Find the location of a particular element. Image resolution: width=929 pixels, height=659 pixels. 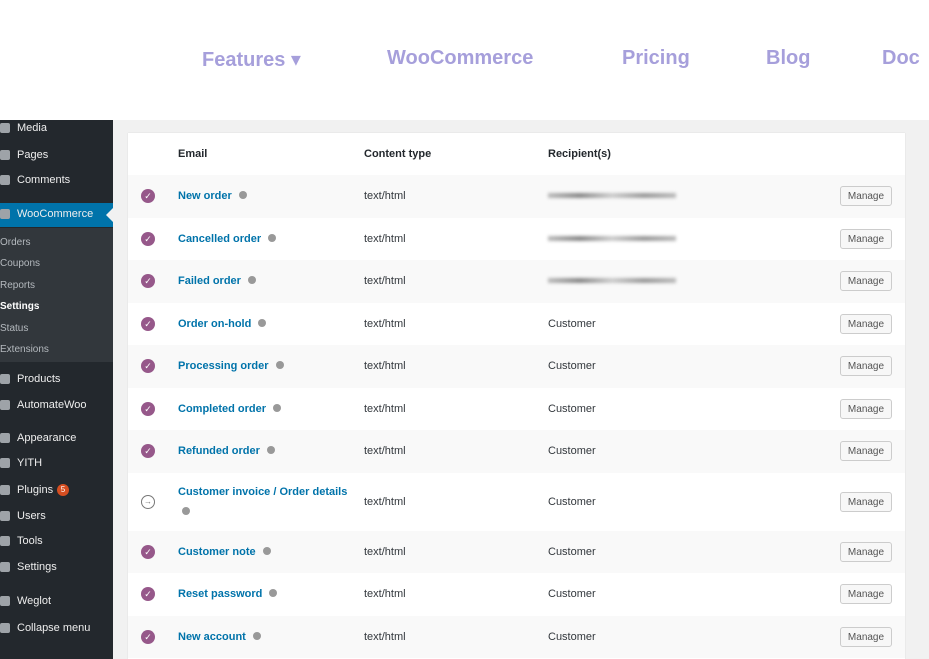

menu-item: Tools is located at coordinates (30, 541).